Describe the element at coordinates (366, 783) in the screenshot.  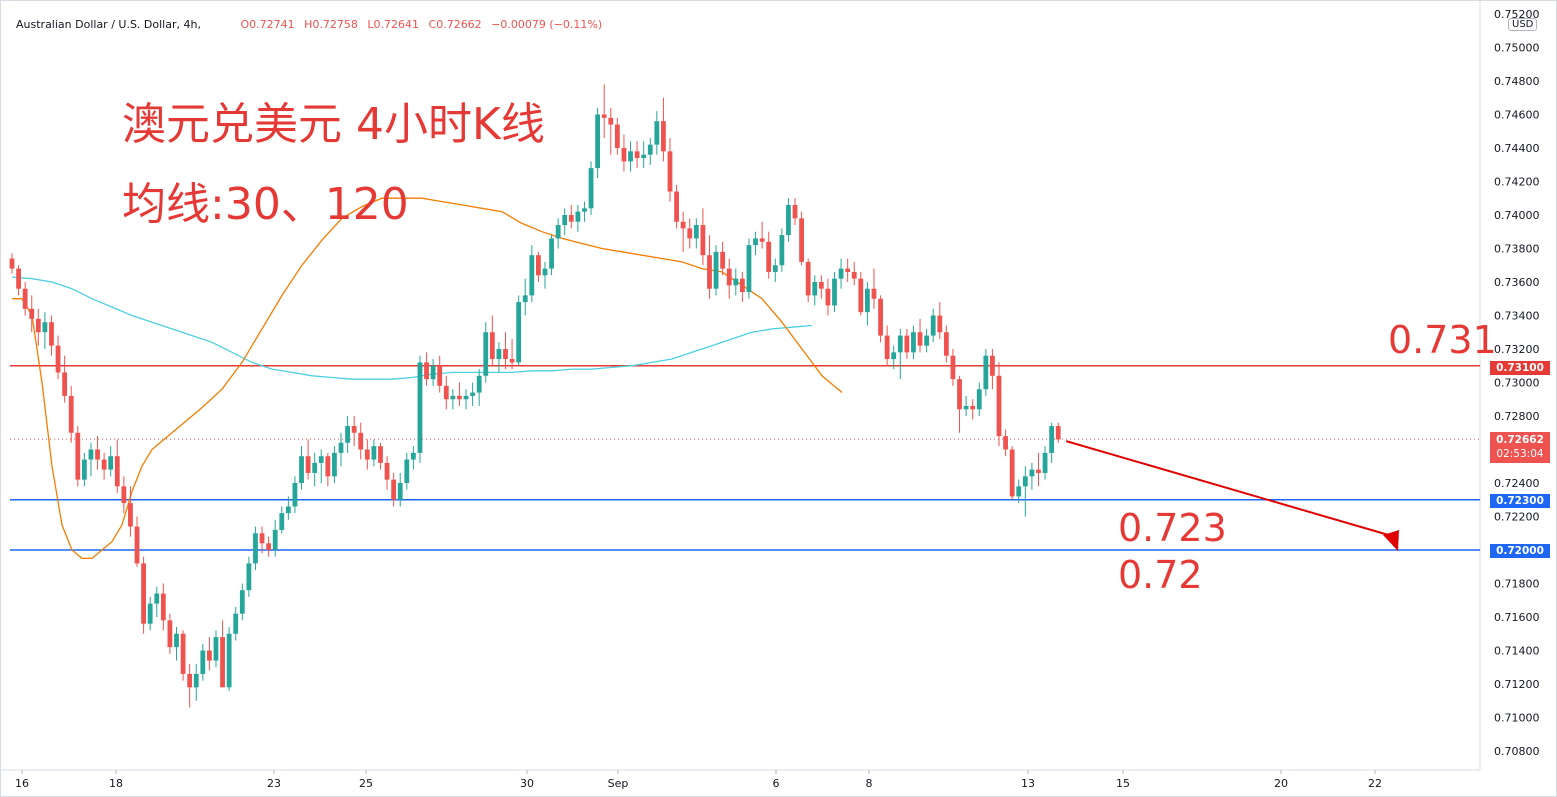
I see `time-tick-label: 25` at that location.